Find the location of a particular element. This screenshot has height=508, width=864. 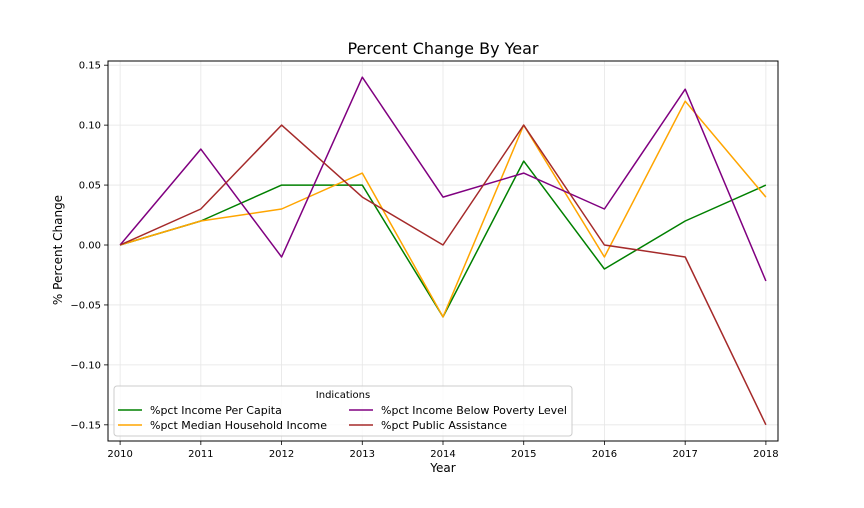

y-axis-ticks: −0.15 −0.10 −0.05 0.00 0.05 0.10 0.15 is located at coordinates (89, 246).